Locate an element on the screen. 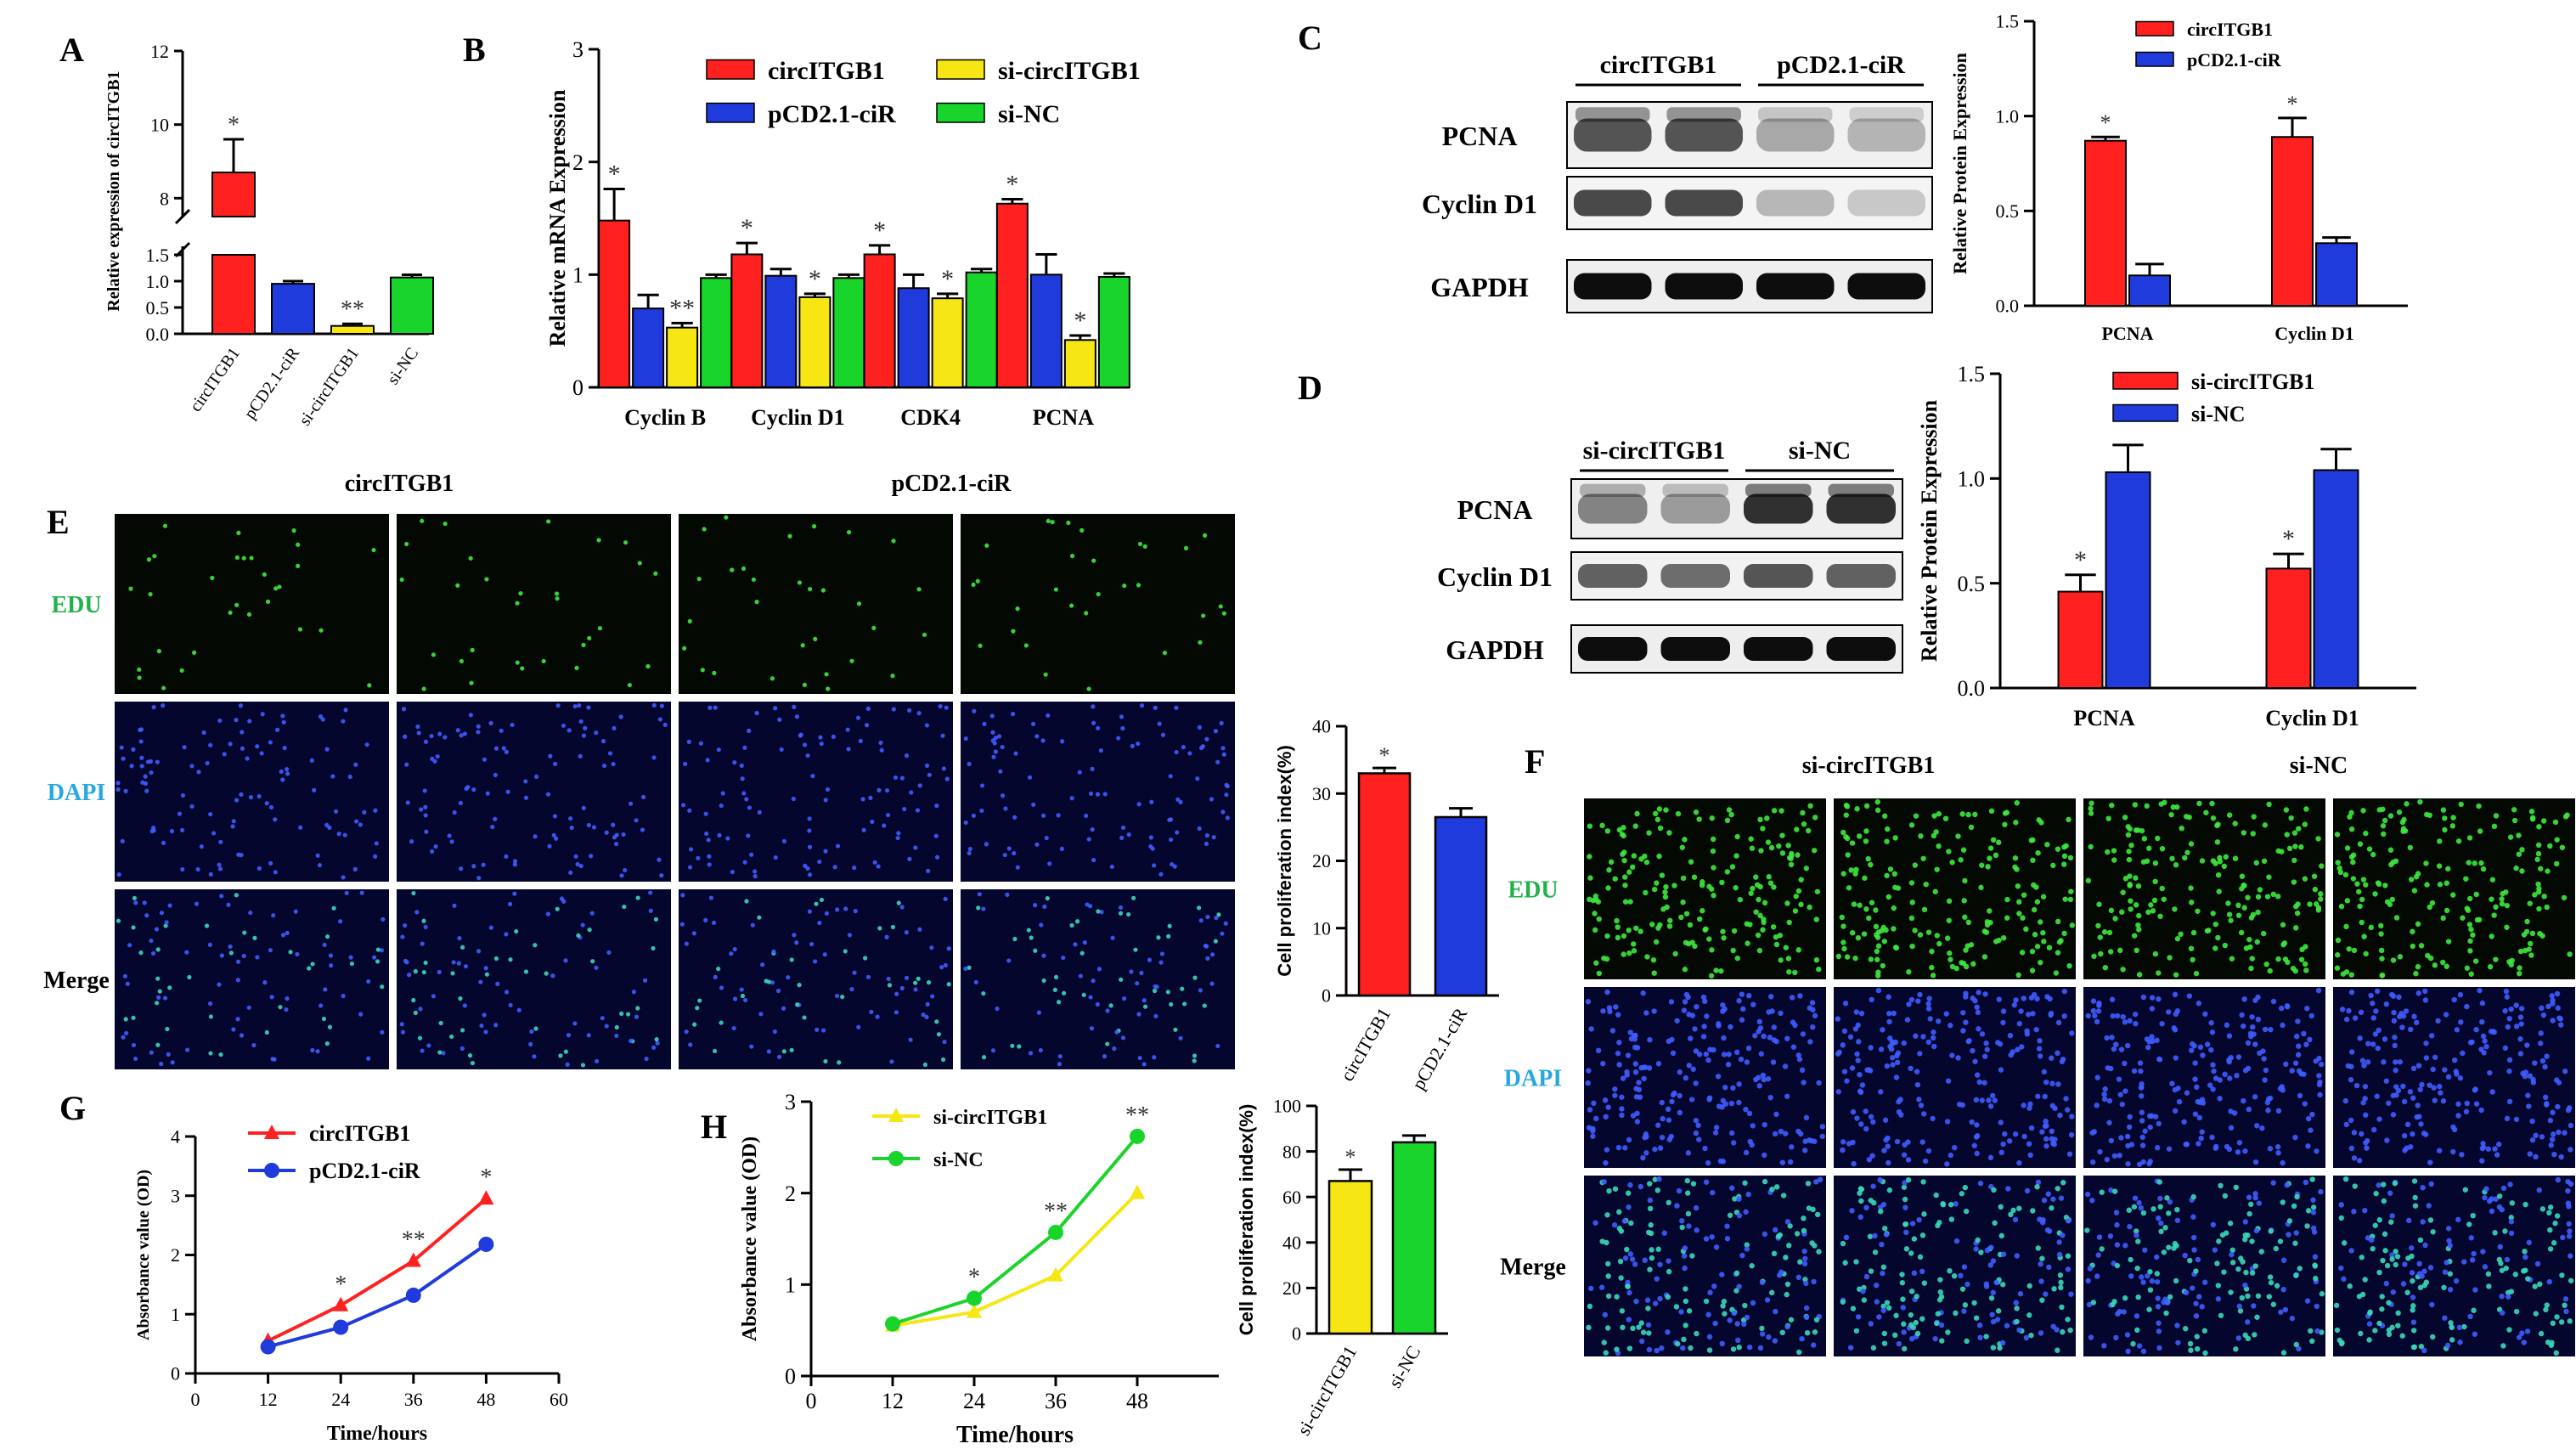 This screenshot has height=1455, width=2576. bar is located at coordinates (682, 357).